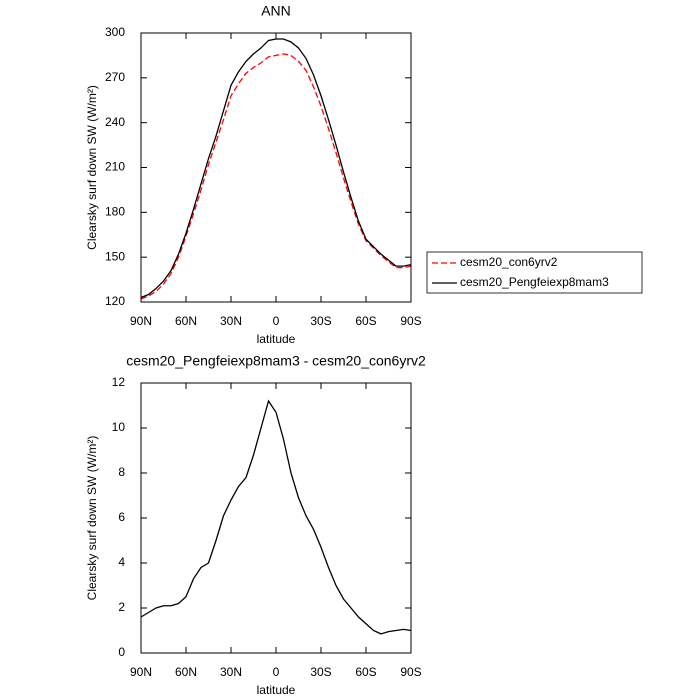 This screenshot has height=700, width=700. What do you see at coordinates (115, 256) in the screenshot?
I see `y-tick-label: 150` at bounding box center [115, 256].